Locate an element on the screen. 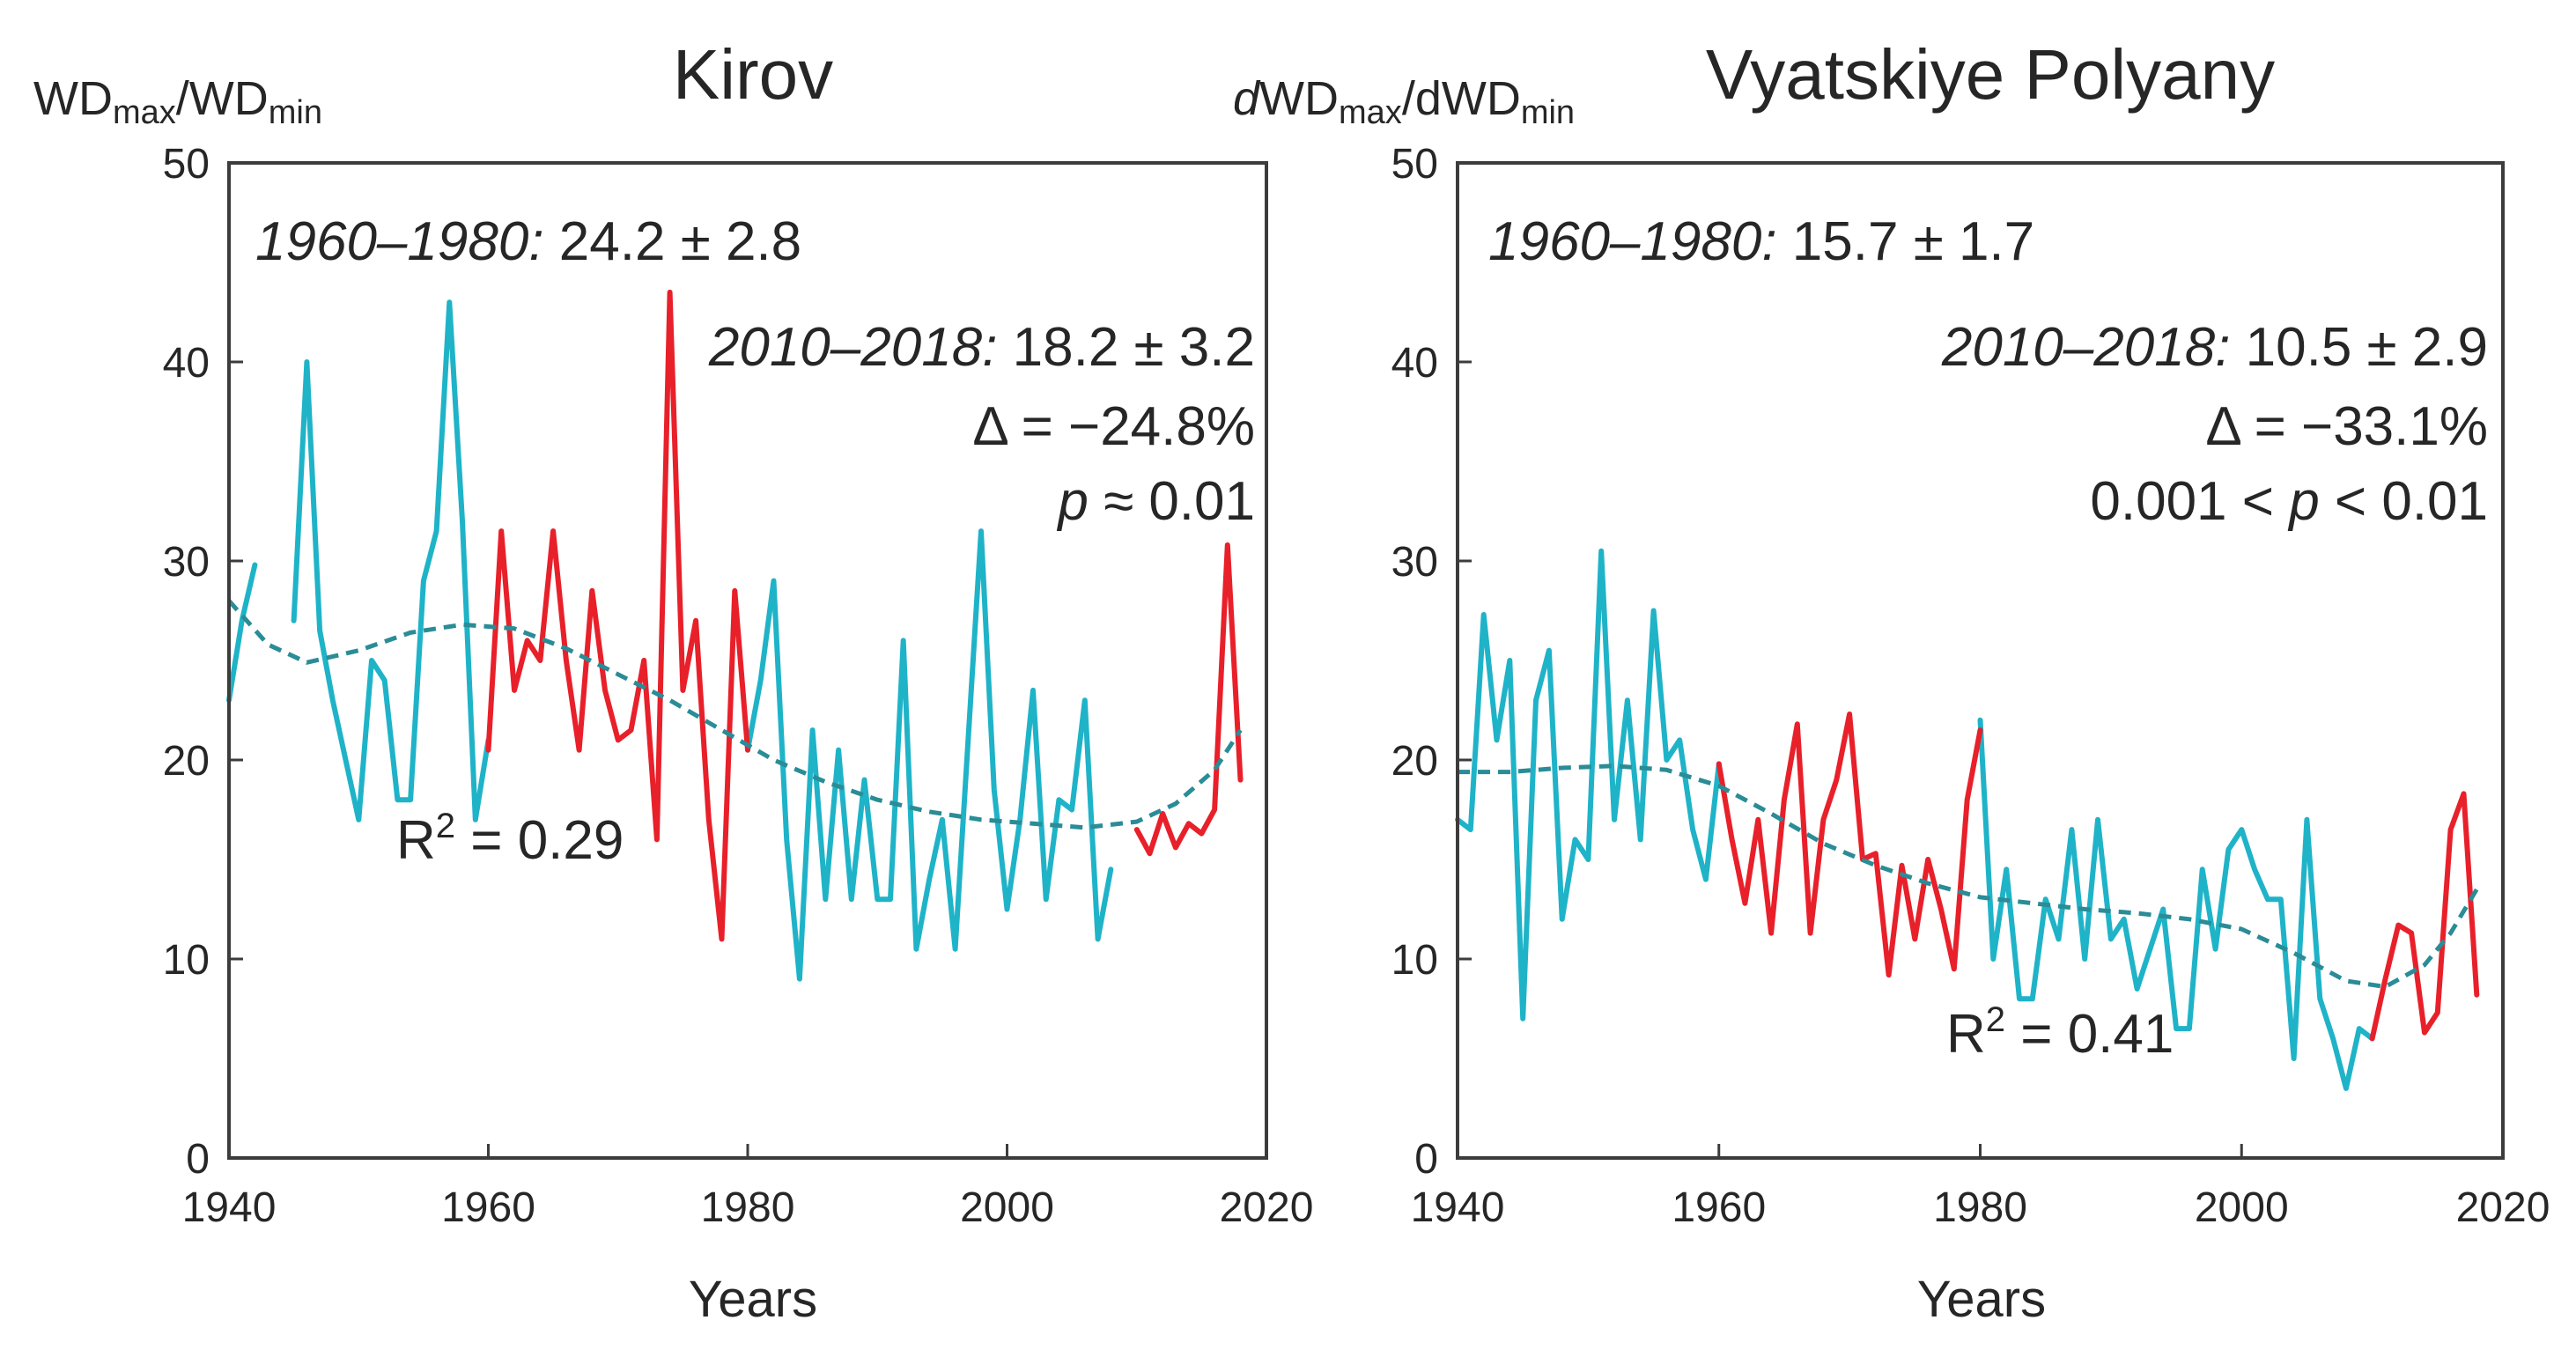 This screenshot has width=2576, height=1357. period1-annotation: 1960–1980: 15.7 ± 1.7 is located at coordinates (1761, 241).